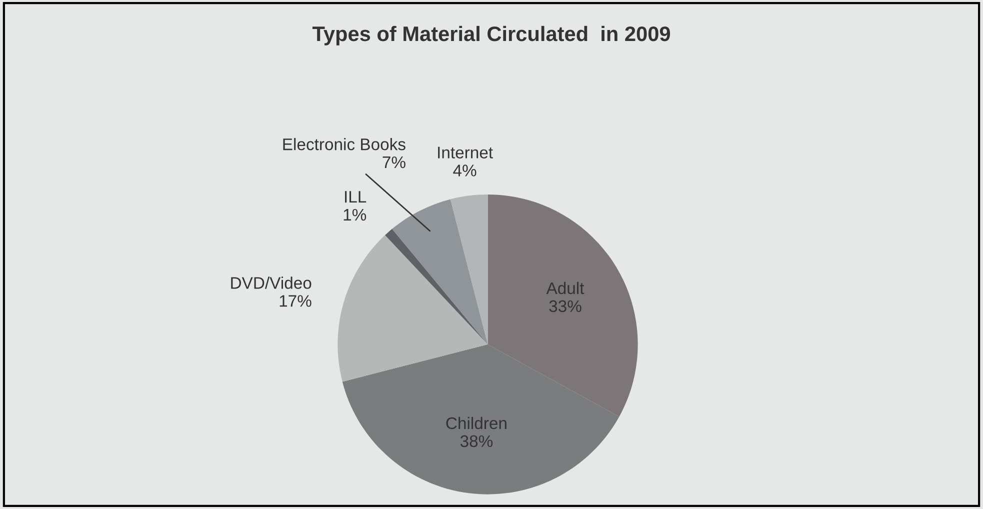 The width and height of the screenshot is (983, 509). What do you see at coordinates (344, 144) in the screenshot?
I see `slice-label: Electronic Books` at bounding box center [344, 144].